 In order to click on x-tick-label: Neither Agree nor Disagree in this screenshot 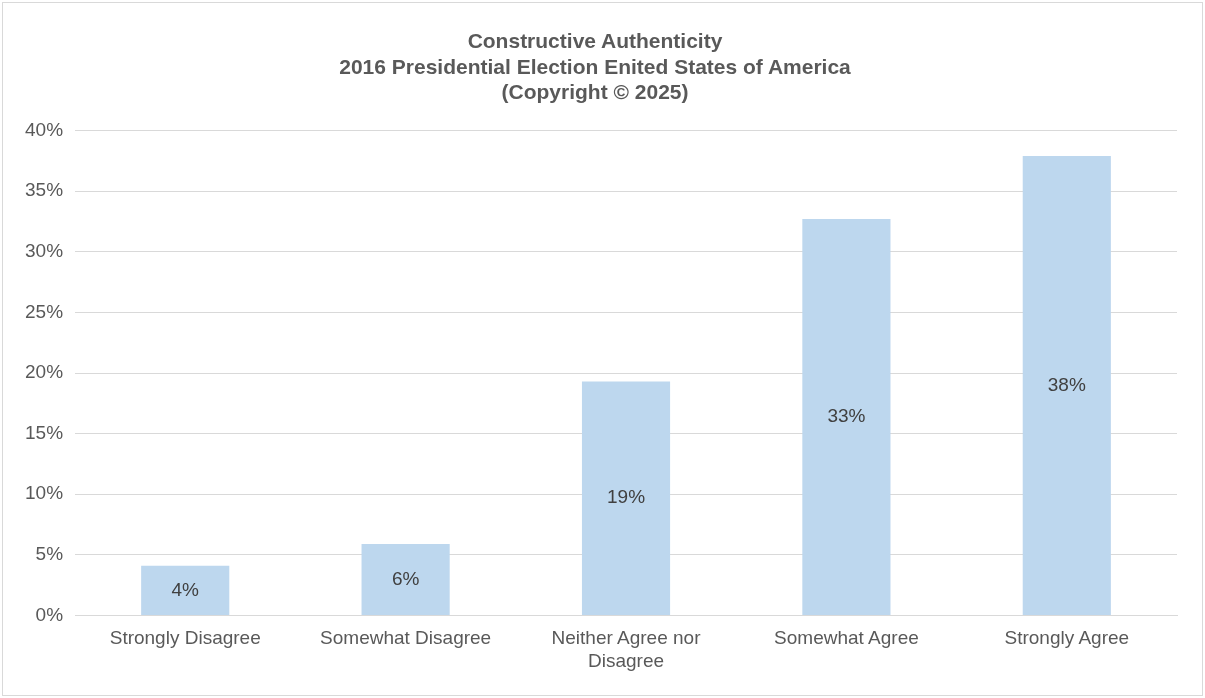, I will do `click(626, 649)`.